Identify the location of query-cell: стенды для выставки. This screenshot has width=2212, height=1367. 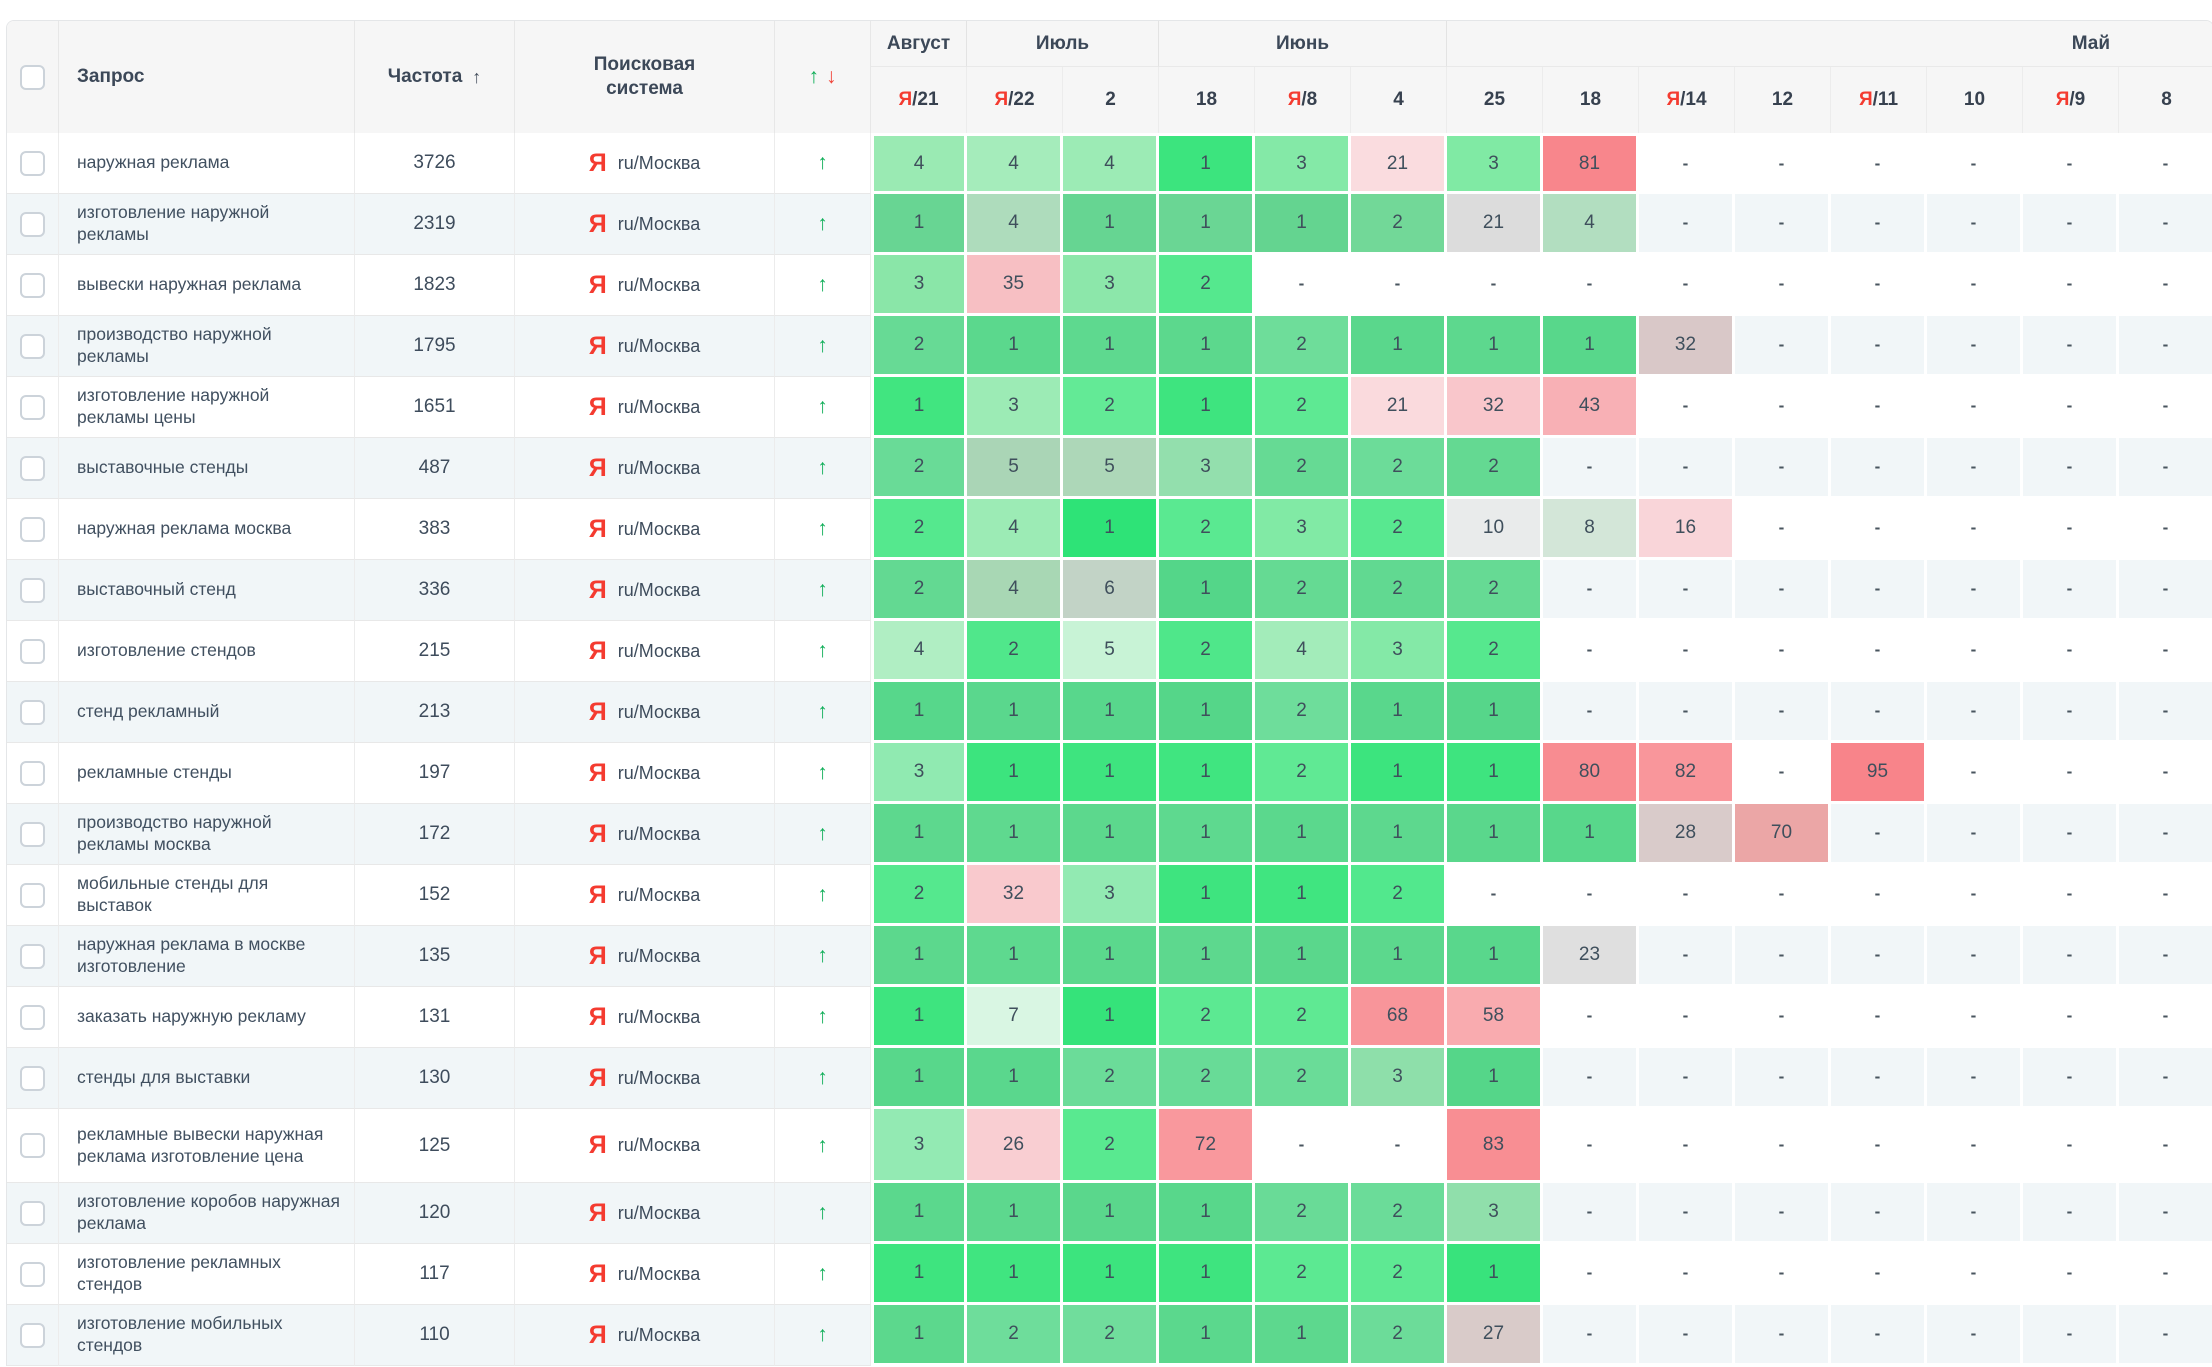
(207, 1078).